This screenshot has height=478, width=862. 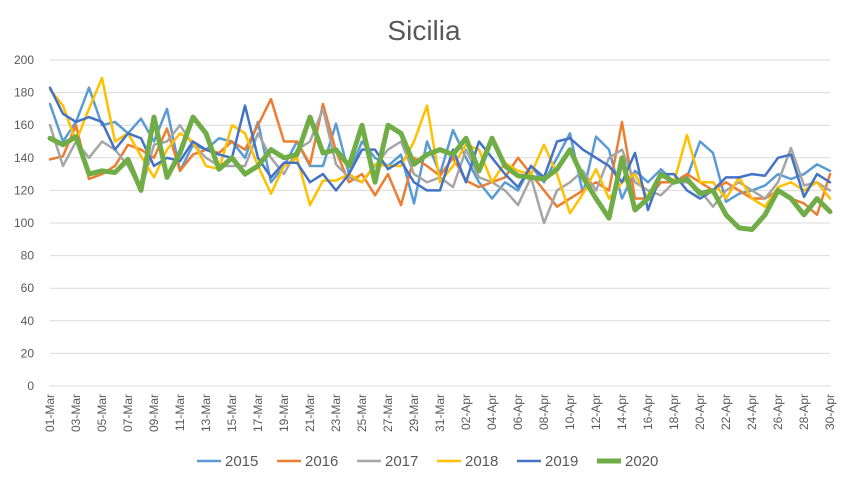 What do you see at coordinates (641, 461) in the screenshot?
I see `legend-label-2020: 2020` at bounding box center [641, 461].